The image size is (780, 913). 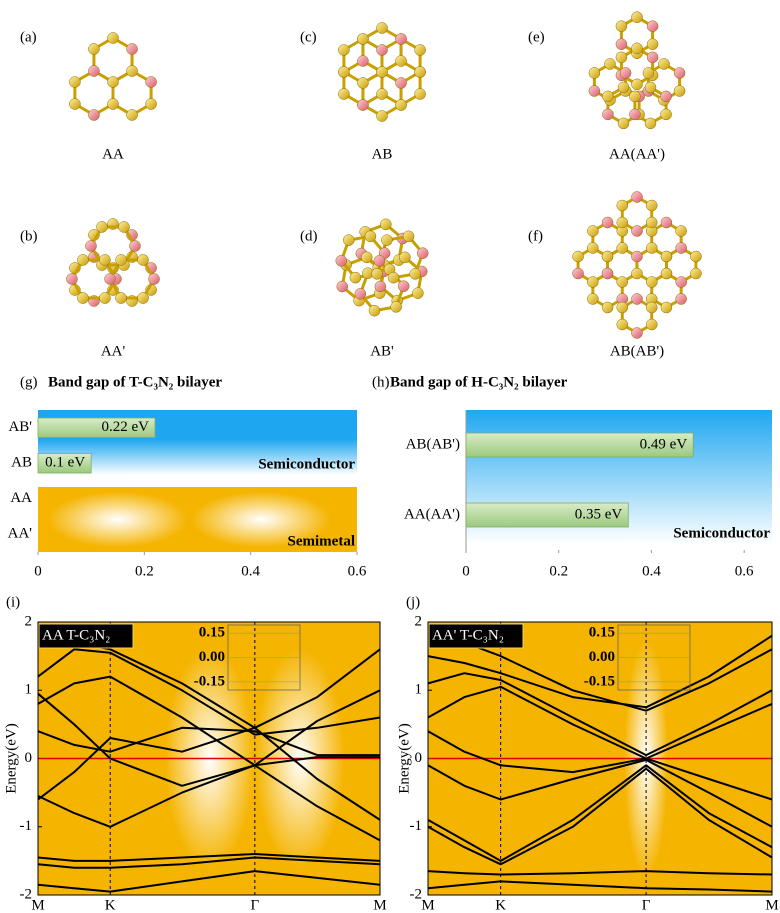 I want to click on annotation: AA T-C₃N₂, so click(x=76, y=635).